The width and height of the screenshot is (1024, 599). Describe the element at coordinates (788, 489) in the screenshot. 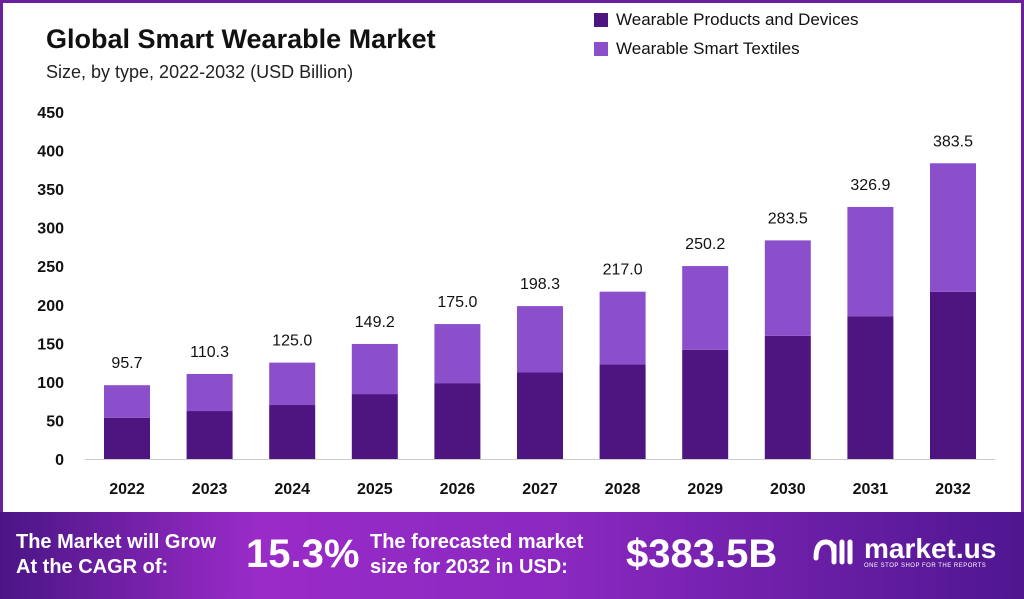

I see `x-tick-label: 2030` at that location.